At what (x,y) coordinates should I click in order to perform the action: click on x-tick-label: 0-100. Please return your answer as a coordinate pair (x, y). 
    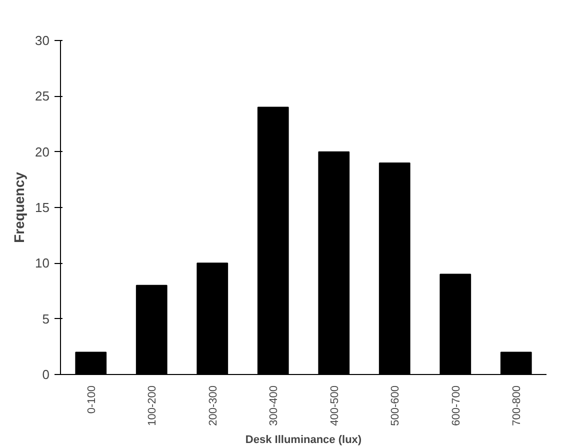
    Looking at the image, I should click on (92, 399).